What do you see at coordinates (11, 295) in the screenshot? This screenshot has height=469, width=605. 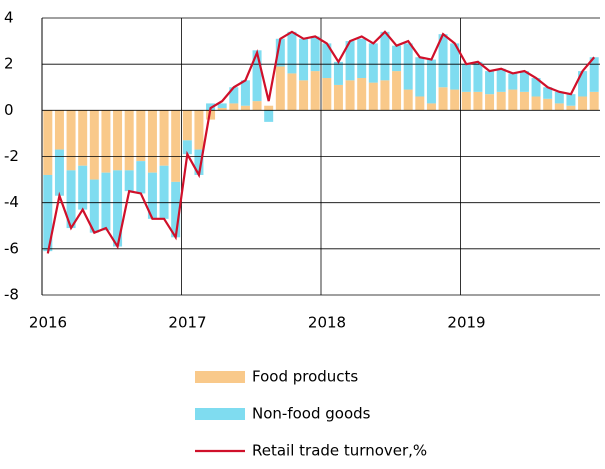 I see `y-tick-label: -8` at bounding box center [11, 295].